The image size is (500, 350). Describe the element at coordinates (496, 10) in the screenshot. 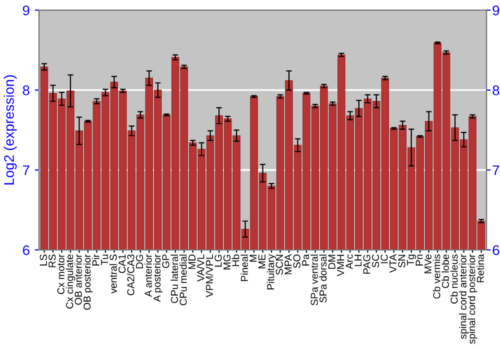

I see `y2-tick-label: 9` at that location.